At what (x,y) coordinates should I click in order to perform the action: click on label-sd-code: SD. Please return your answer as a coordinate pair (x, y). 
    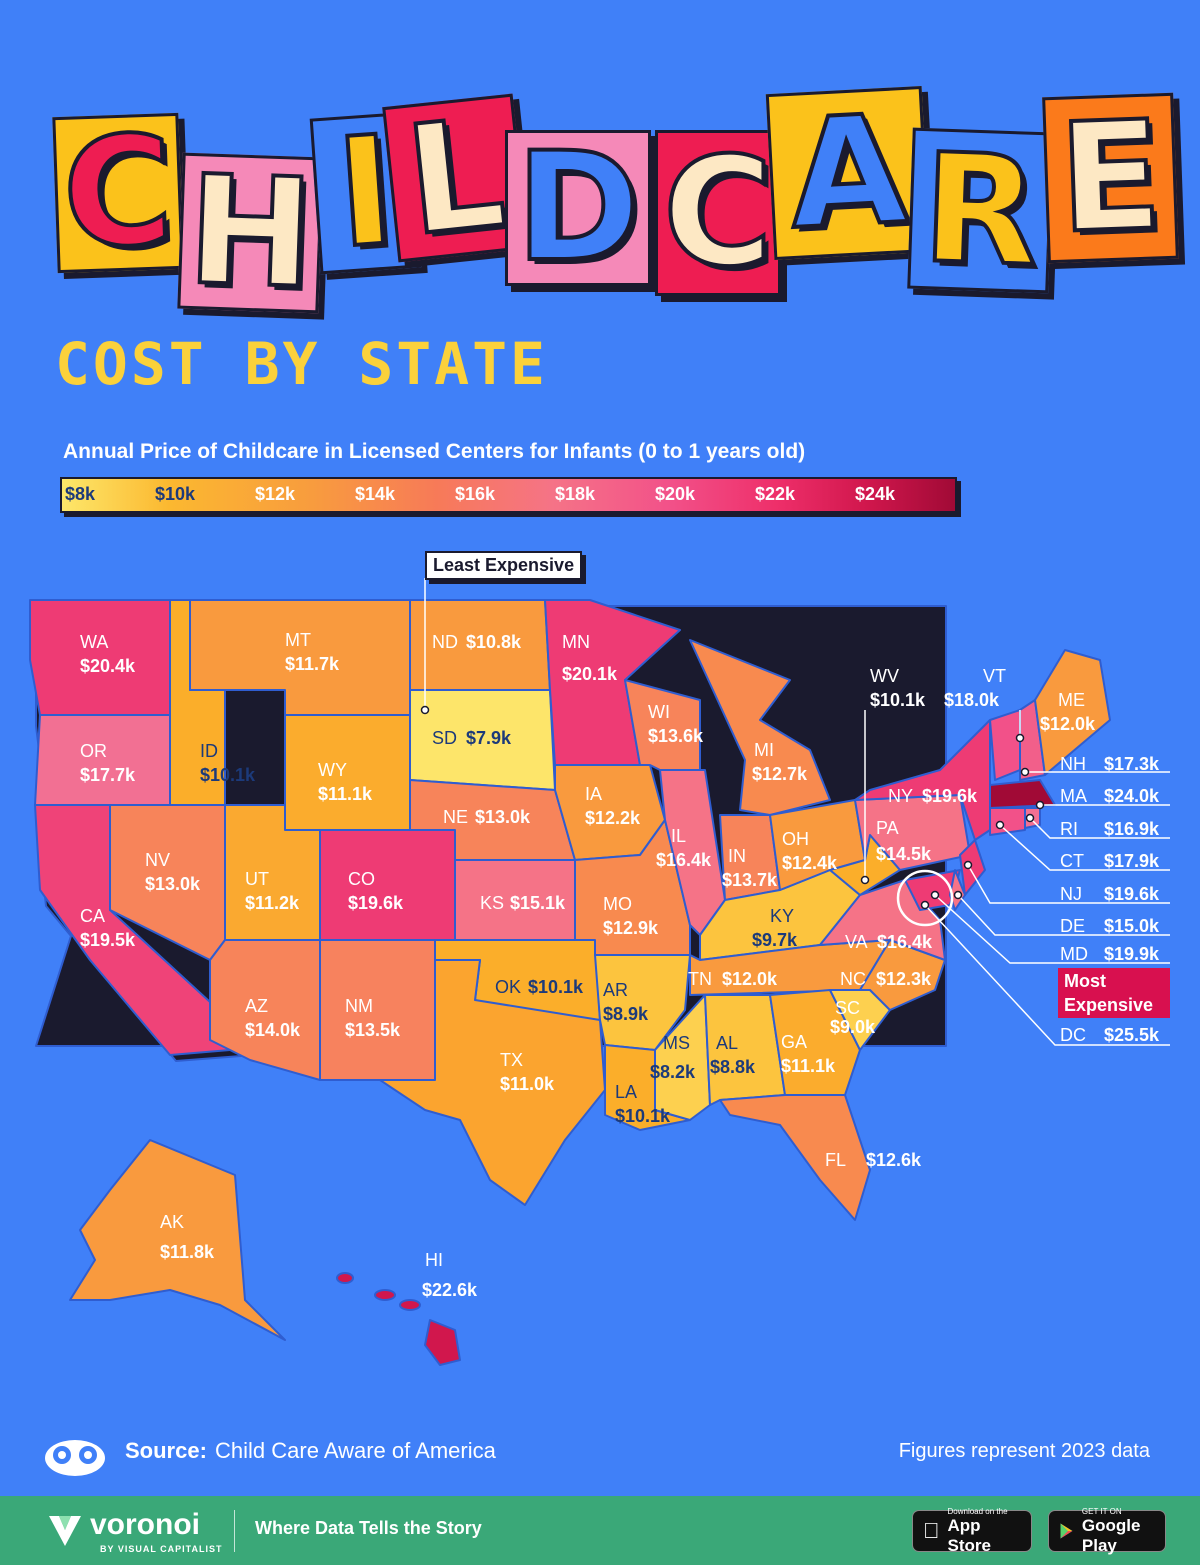
    Looking at the image, I should click on (444, 738).